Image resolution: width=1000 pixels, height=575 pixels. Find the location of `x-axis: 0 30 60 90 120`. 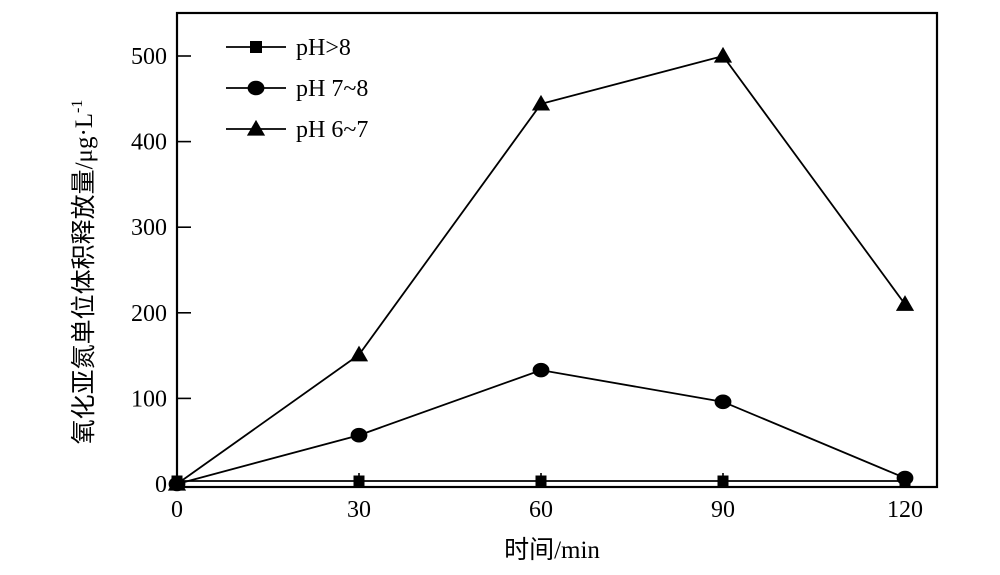

x-axis: 0 30 60 90 120 is located at coordinates (547, 498).